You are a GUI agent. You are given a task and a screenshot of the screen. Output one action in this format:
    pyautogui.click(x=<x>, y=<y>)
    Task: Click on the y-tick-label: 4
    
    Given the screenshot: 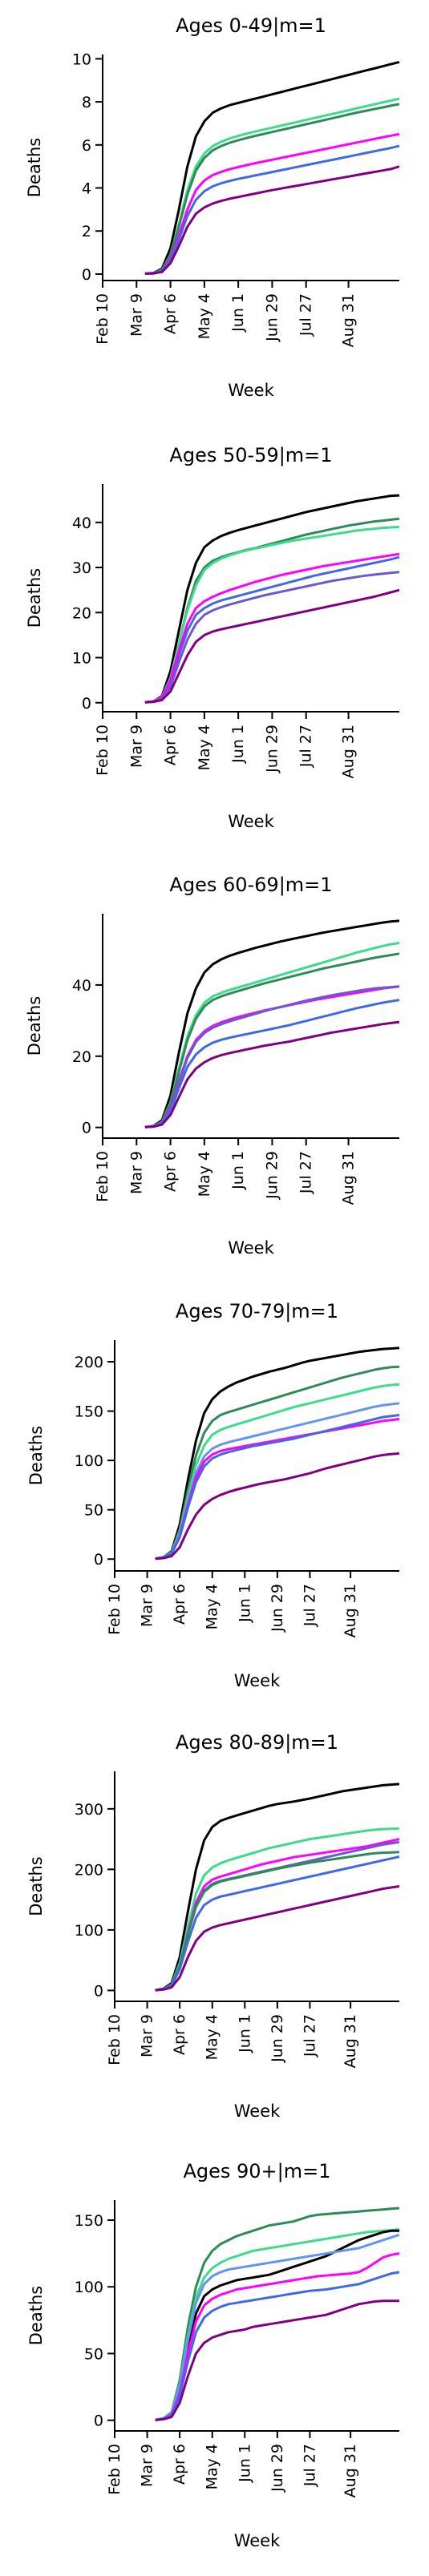 What is the action you would take?
    pyautogui.click(x=86, y=189)
    